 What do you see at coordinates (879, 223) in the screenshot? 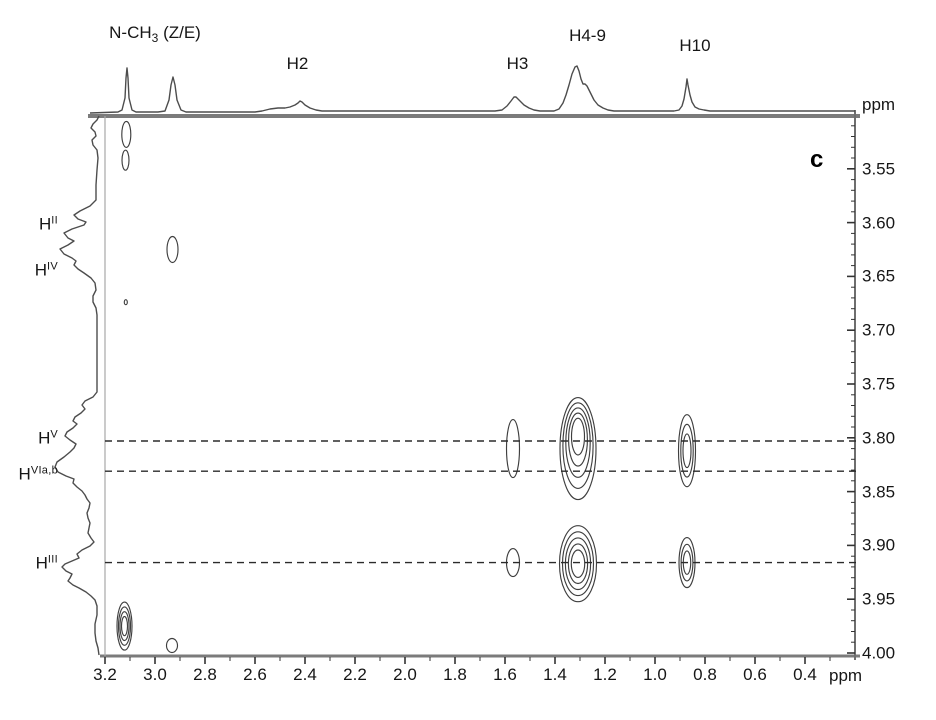
I see `y-tick-label: 3.60` at bounding box center [879, 223].